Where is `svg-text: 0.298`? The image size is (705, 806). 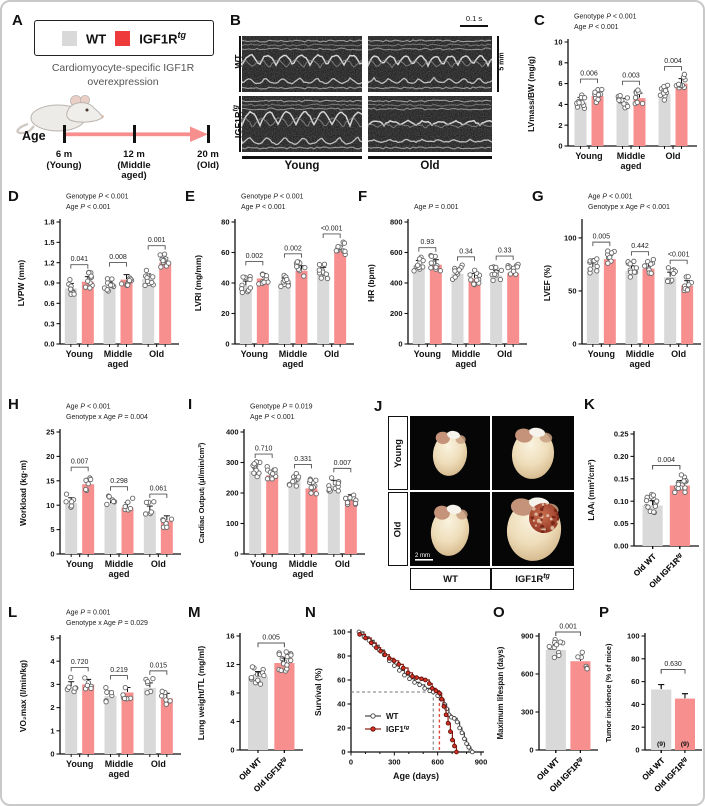 svg-text: 0.298 is located at coordinates (119, 481).